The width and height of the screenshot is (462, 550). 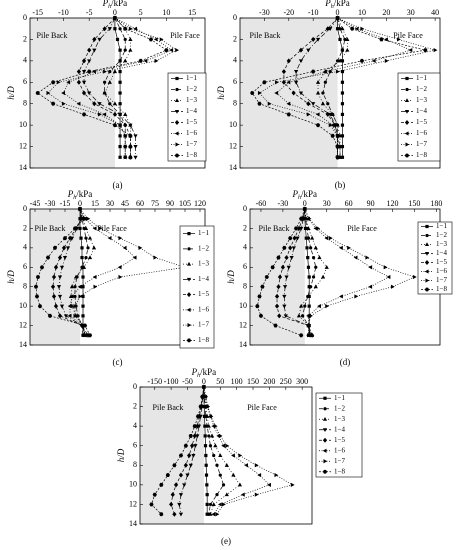 I want to click on y-tick-label: 8, so click(x=25, y=286).